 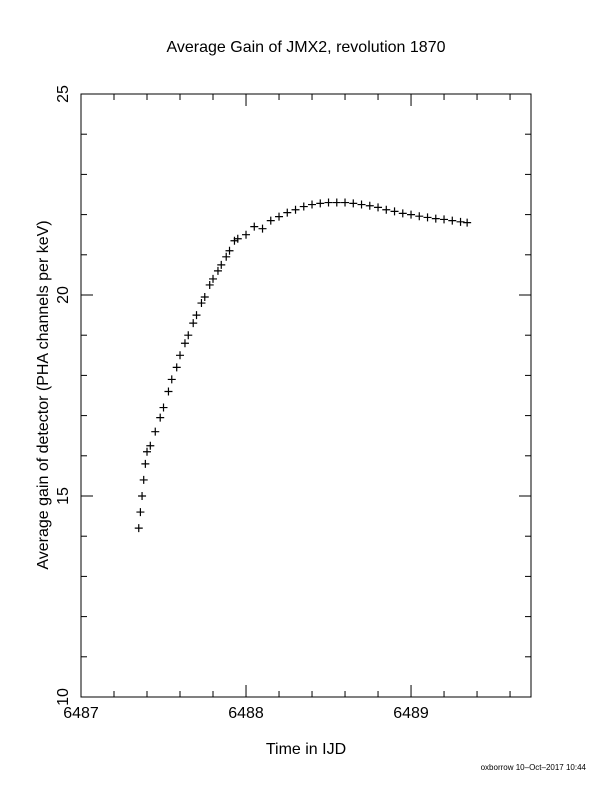 I want to click on y-tick-label: 10, so click(x=63, y=697).